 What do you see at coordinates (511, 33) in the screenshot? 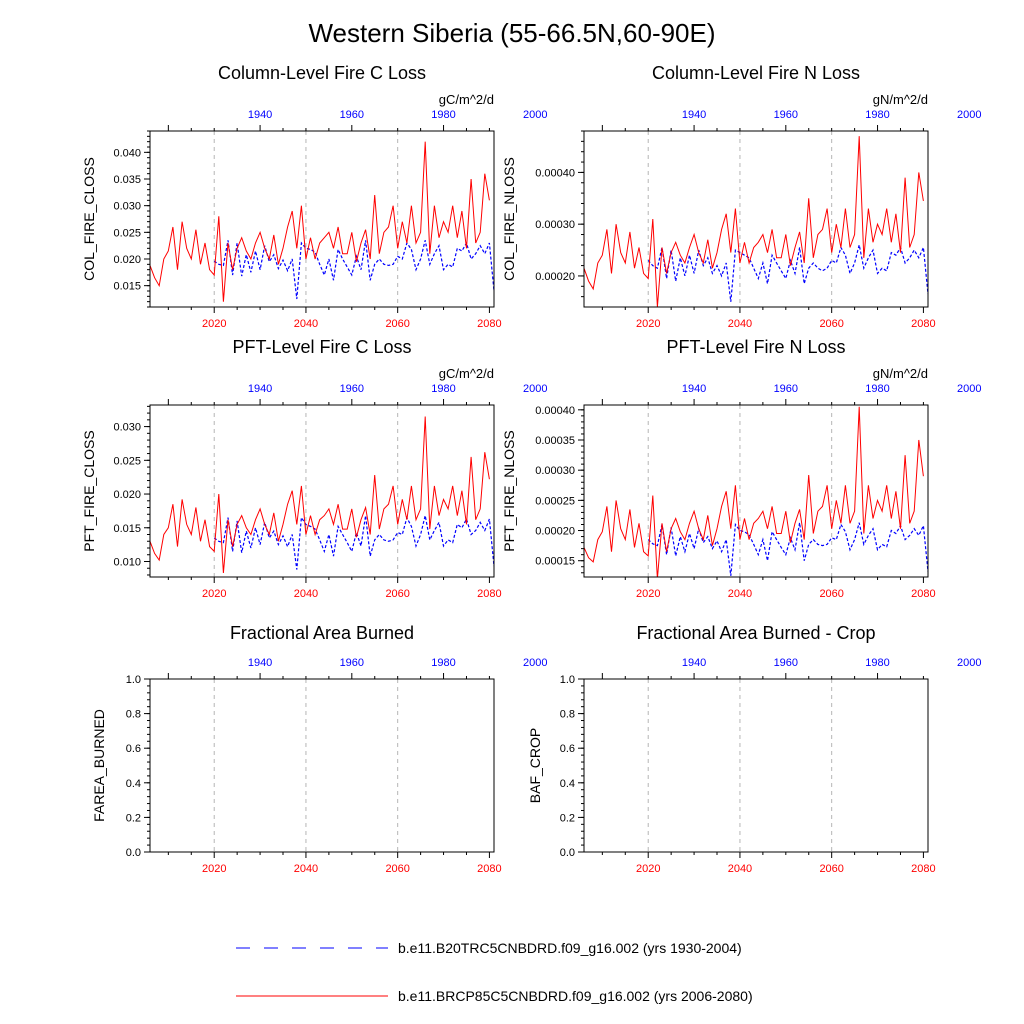
I see `main-title: Western Siberia (55-66.5N,60-90E)` at bounding box center [511, 33].